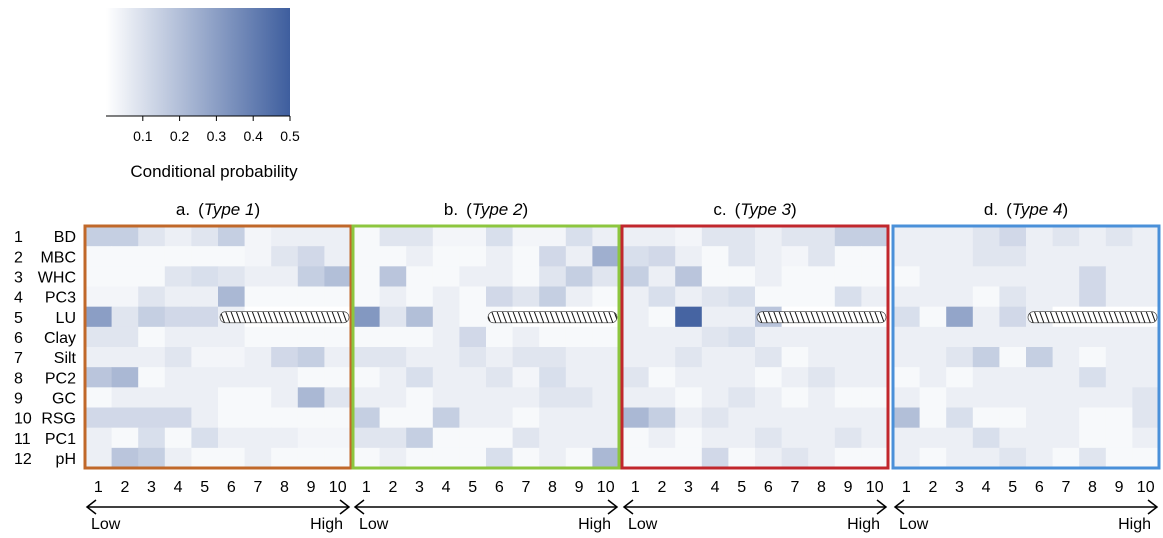  What do you see at coordinates (201, 209) in the screenshot?
I see `panel-paren-open: (` at bounding box center [201, 209].